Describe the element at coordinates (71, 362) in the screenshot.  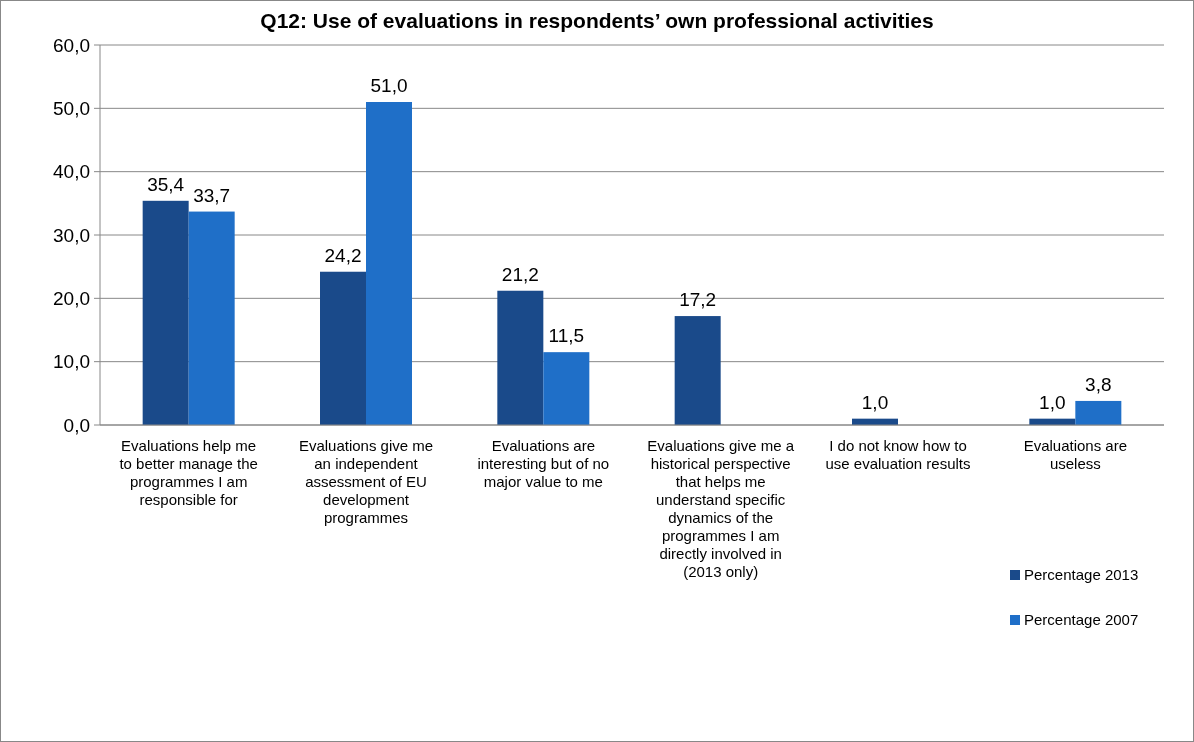
I see `y-tick-label: 10,0` at that location.